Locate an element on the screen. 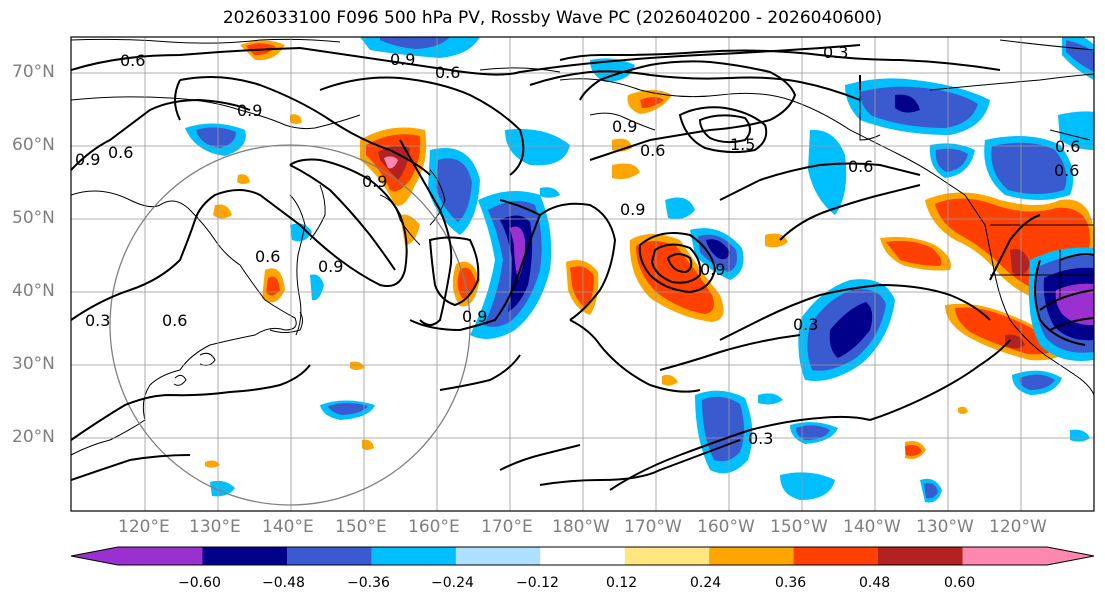 The height and width of the screenshot is (604, 1105). colorbar-tick: 0.36 is located at coordinates (791, 583).